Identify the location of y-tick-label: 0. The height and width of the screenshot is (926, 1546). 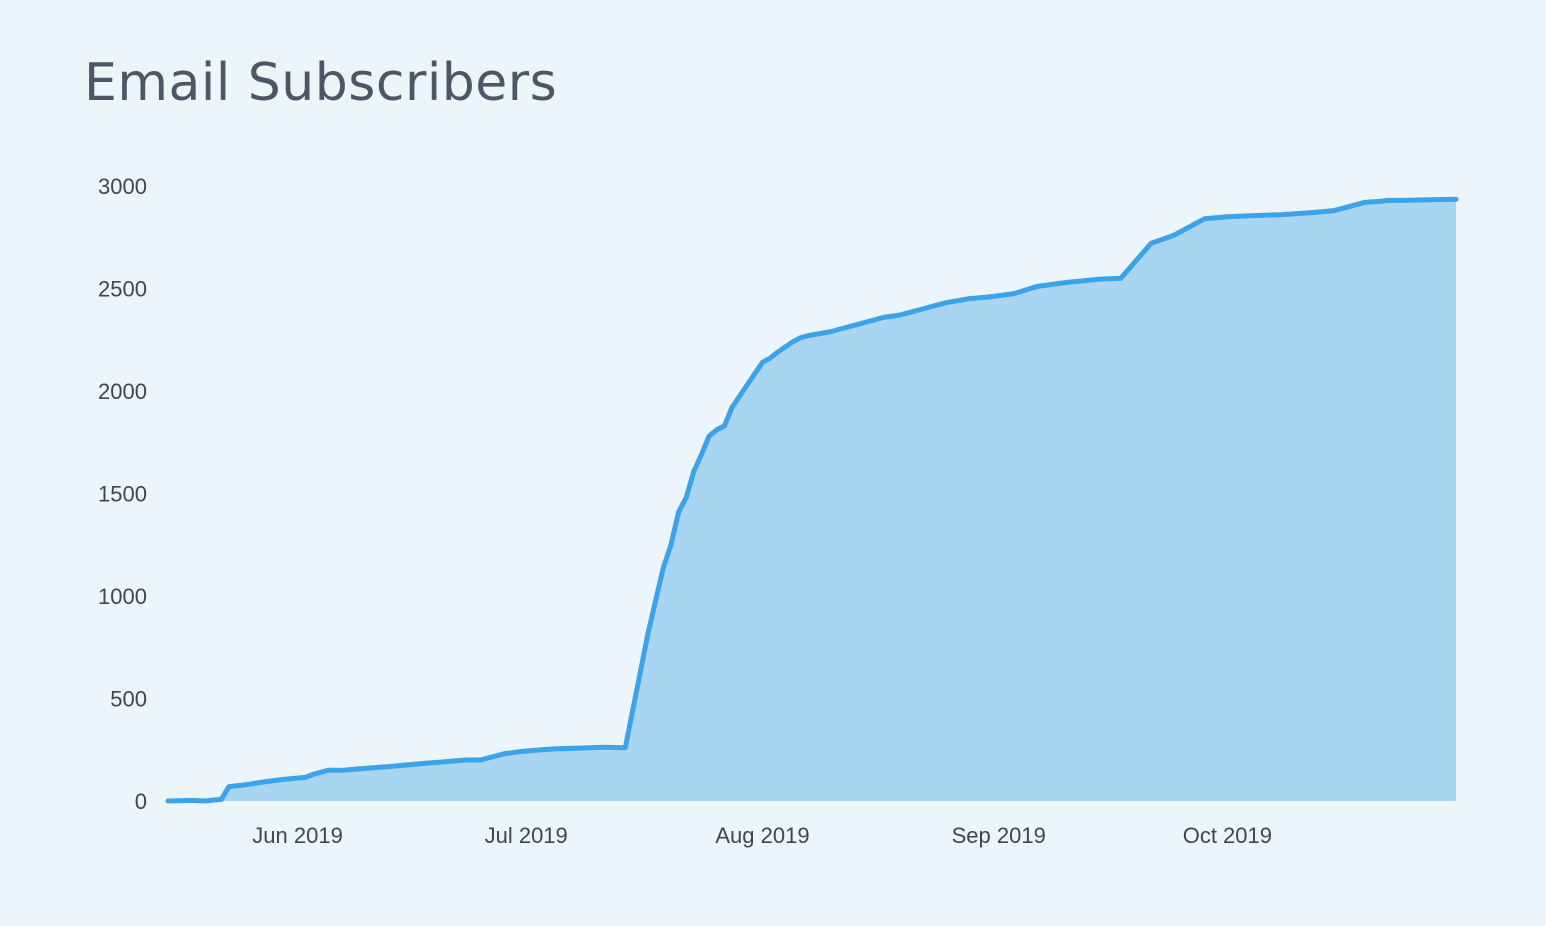
(141, 801).